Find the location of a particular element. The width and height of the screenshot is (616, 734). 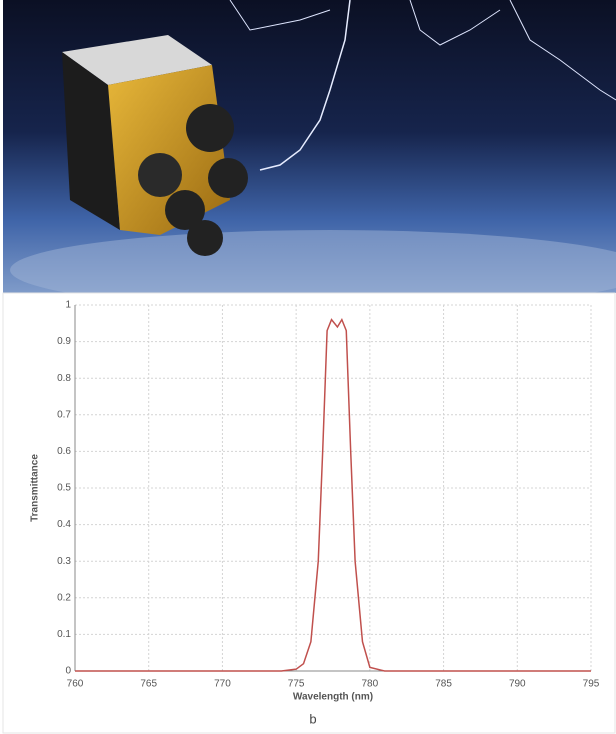

x-tick-label: 770 is located at coordinates (222, 684).